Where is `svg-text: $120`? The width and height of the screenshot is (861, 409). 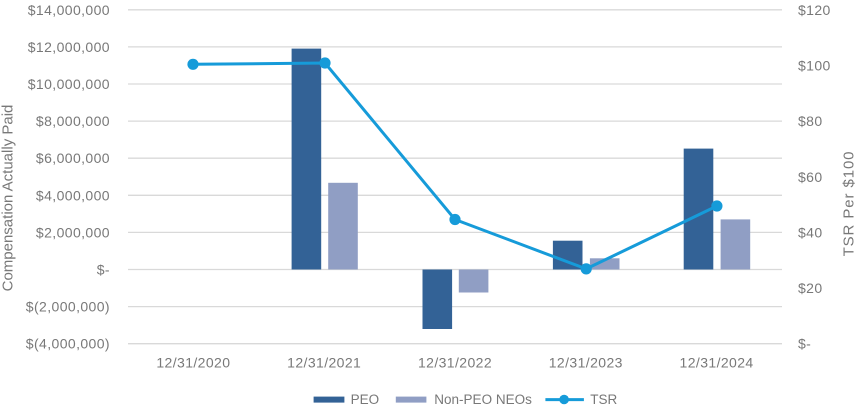
svg-text: $120 is located at coordinates (814, 10).